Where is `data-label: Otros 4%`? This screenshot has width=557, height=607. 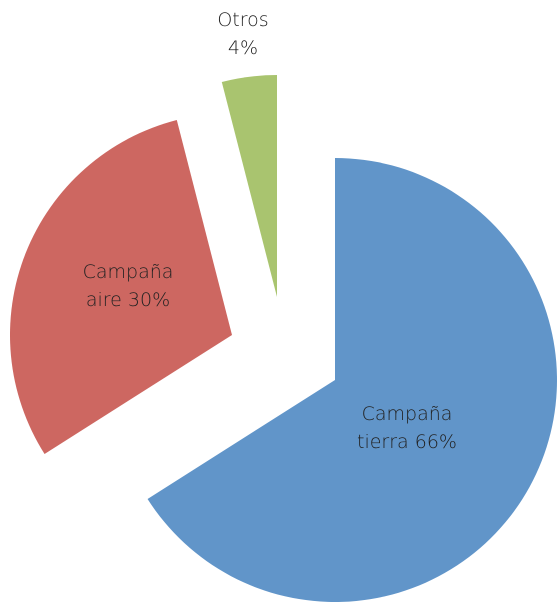
data-label: Otros 4% is located at coordinates (243, 34).